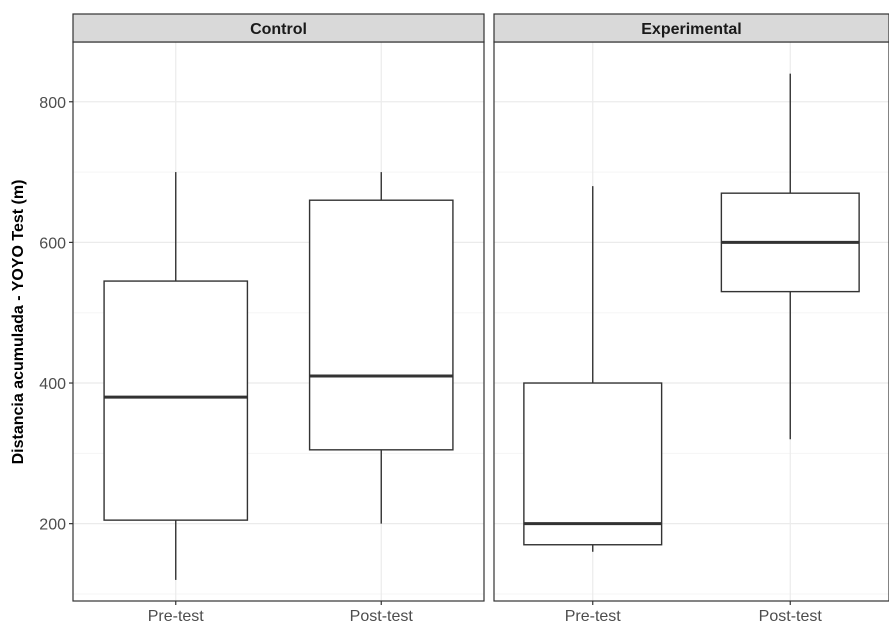 The image size is (889, 626). Describe the element at coordinates (52, 243) in the screenshot. I see `y-tick-label: 600` at that location.